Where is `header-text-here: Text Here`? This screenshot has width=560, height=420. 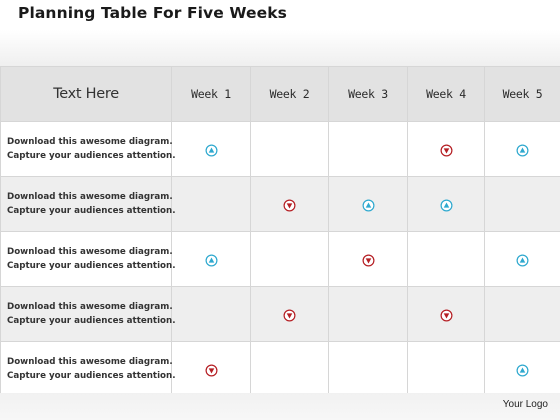
header-text-here: Text Here is located at coordinates (86, 94).